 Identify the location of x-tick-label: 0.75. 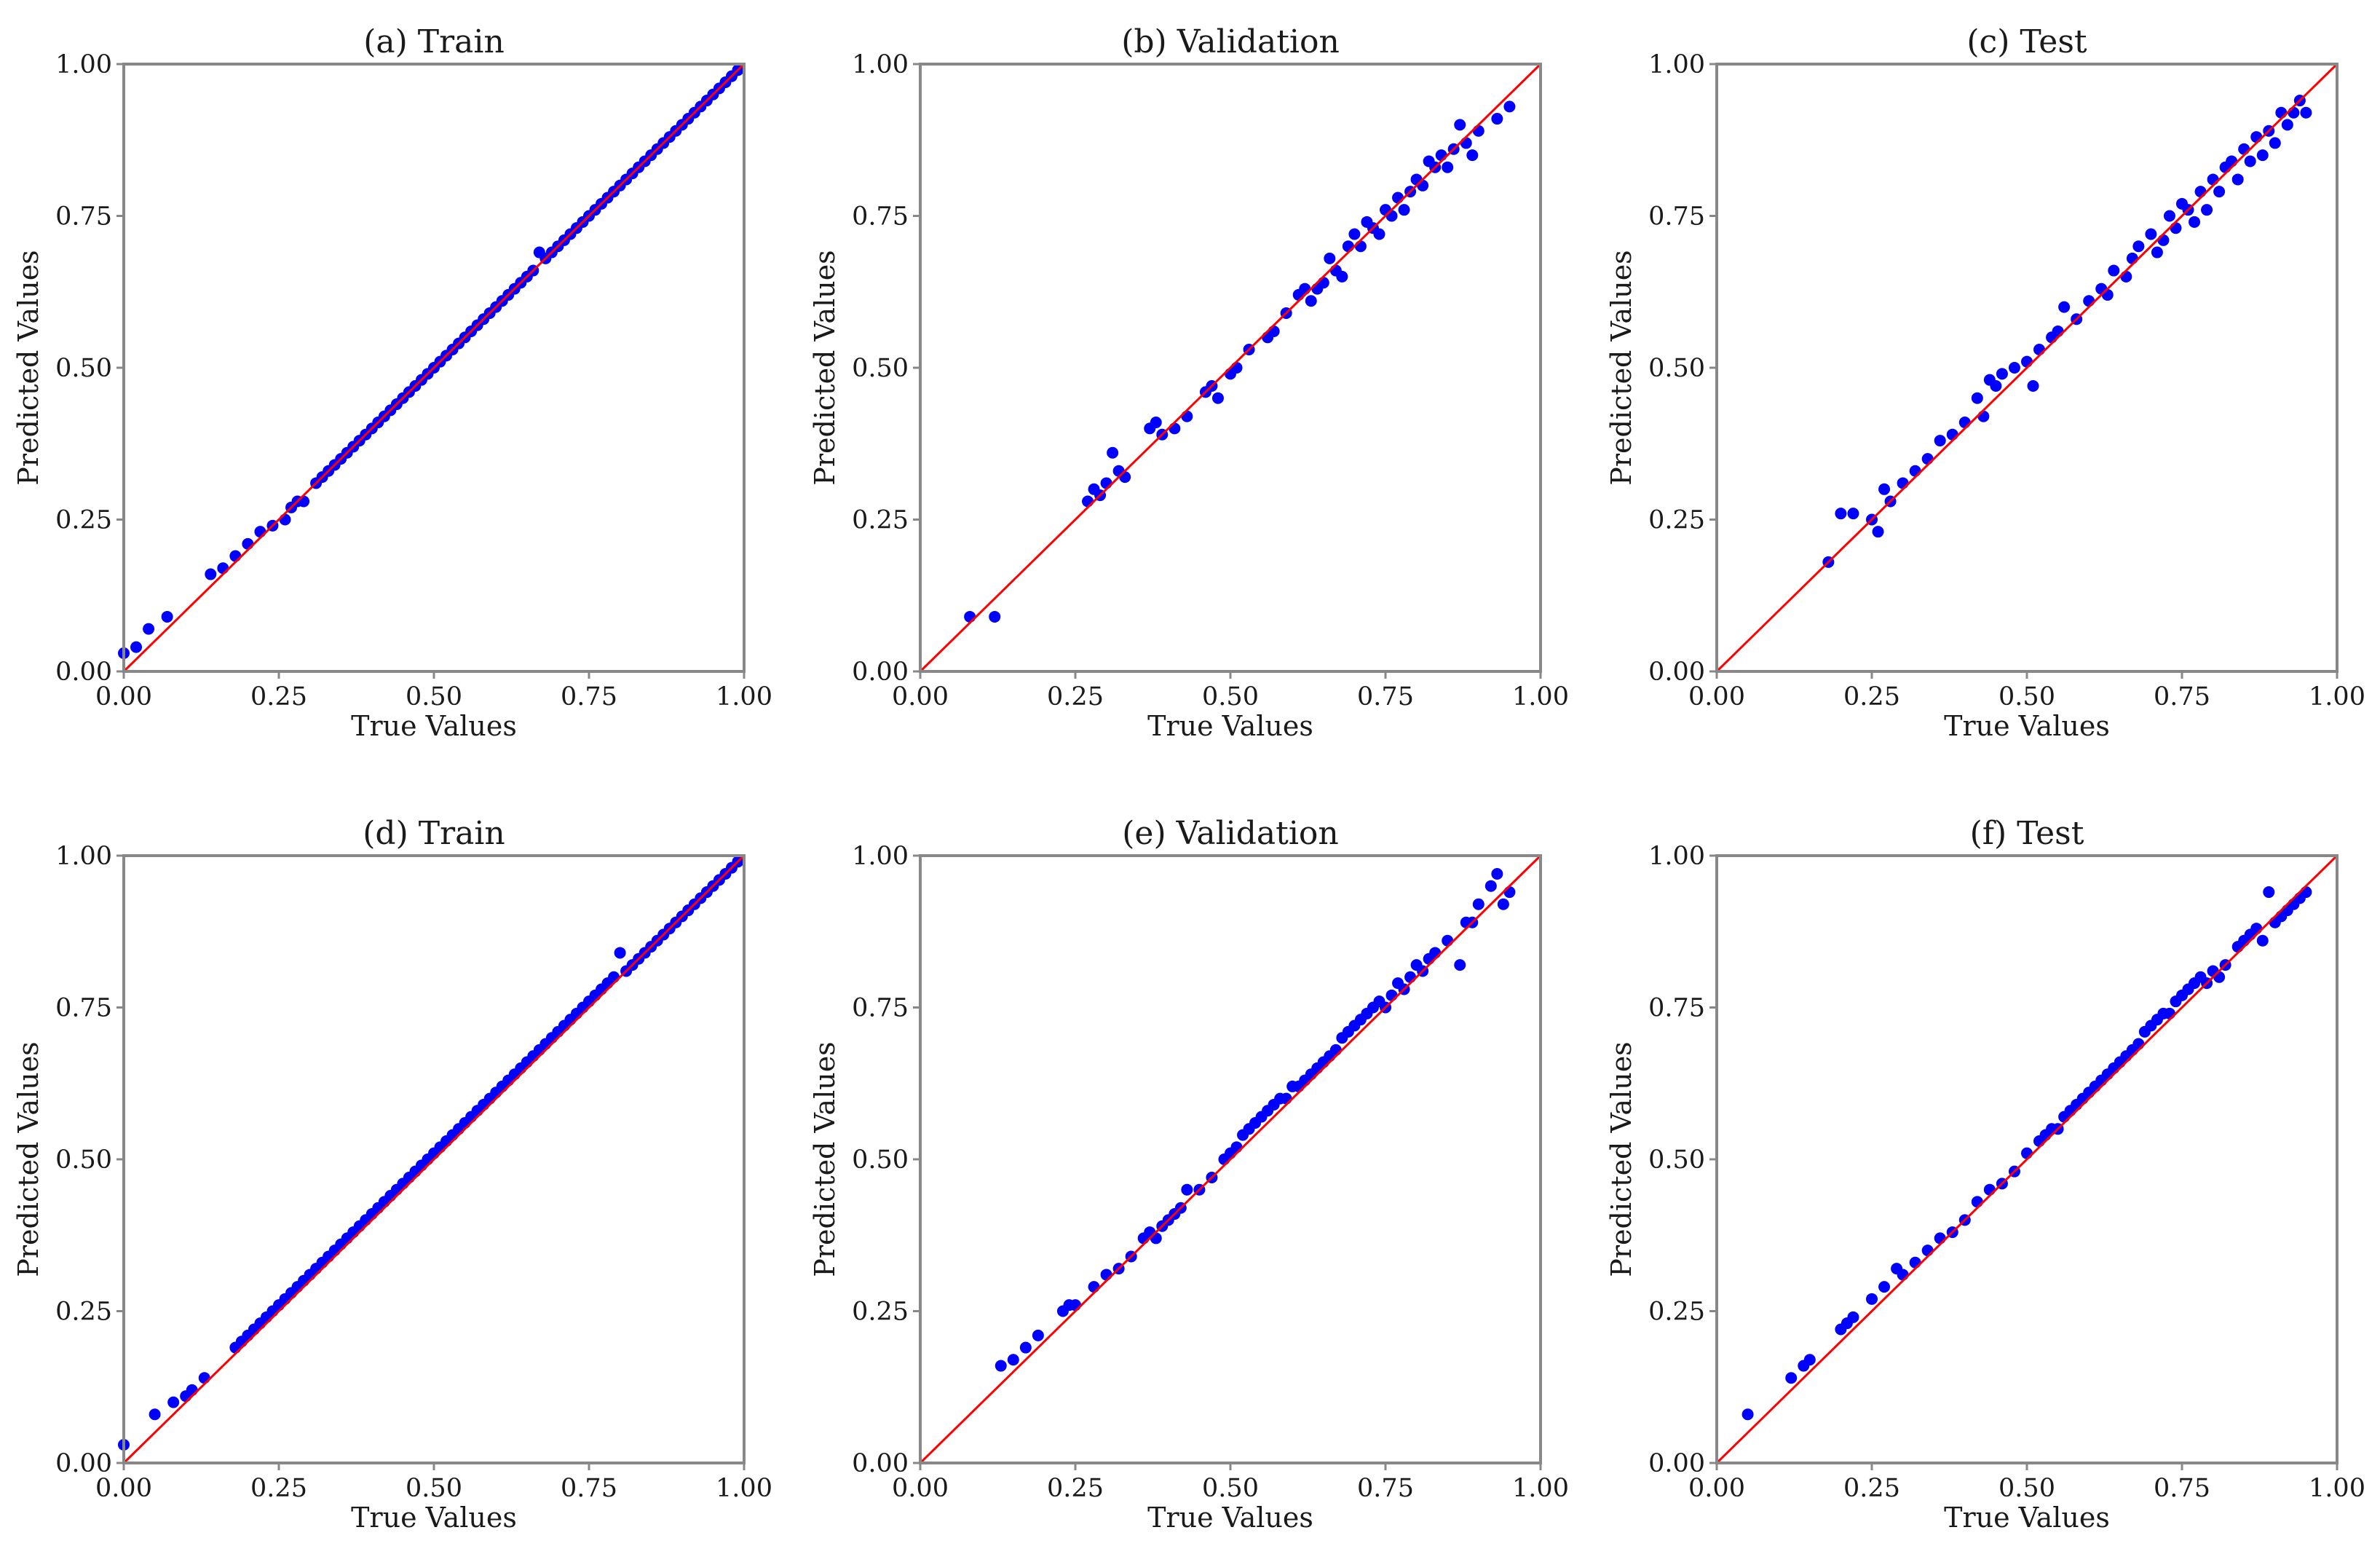
(2182, 1488).